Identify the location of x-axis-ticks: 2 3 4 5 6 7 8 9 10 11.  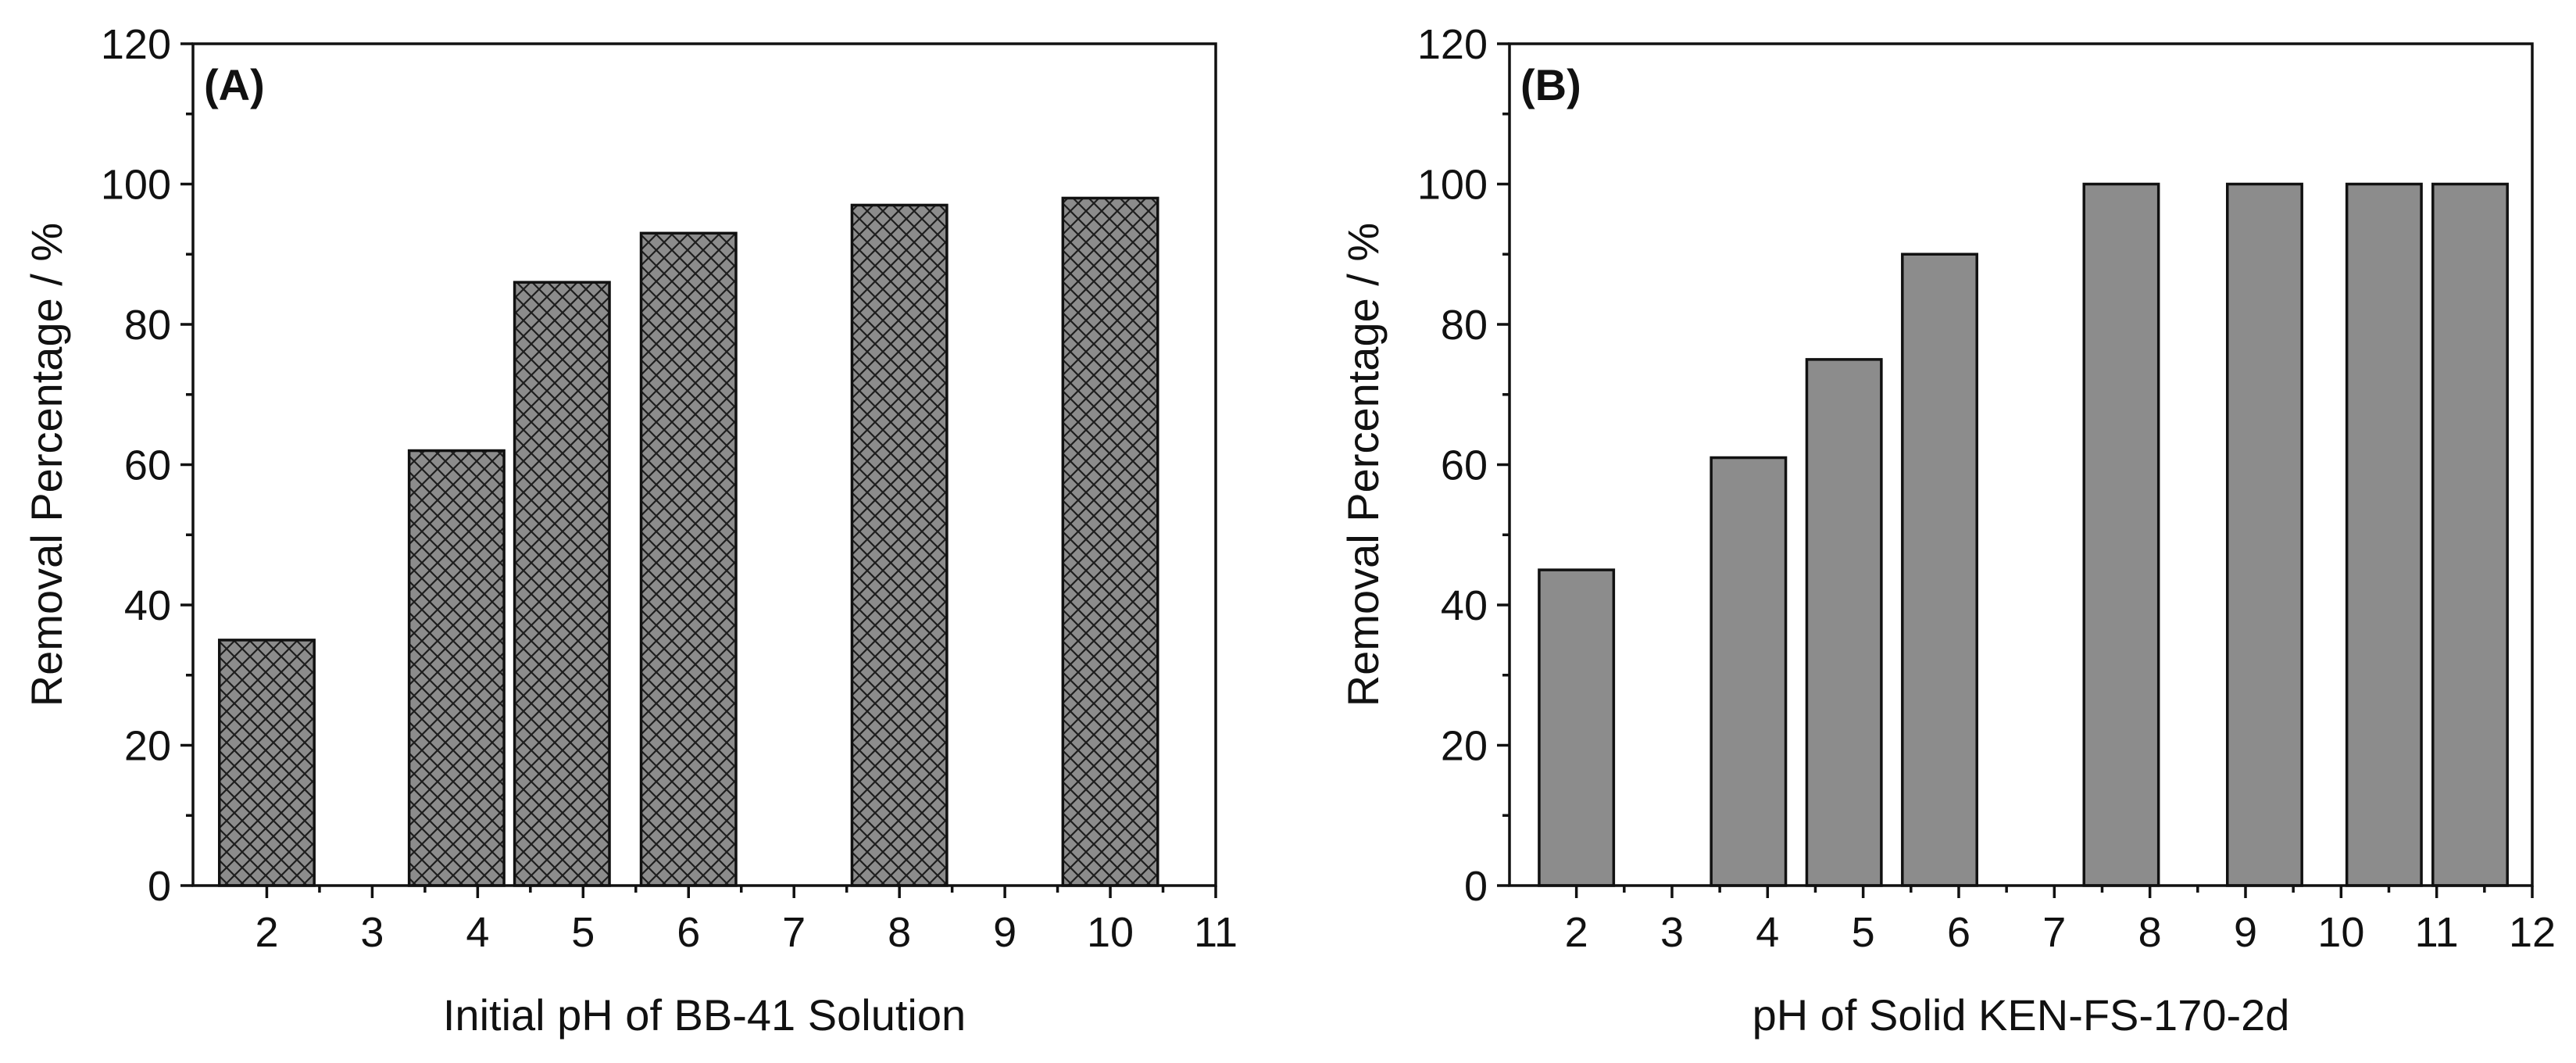
(747, 921).